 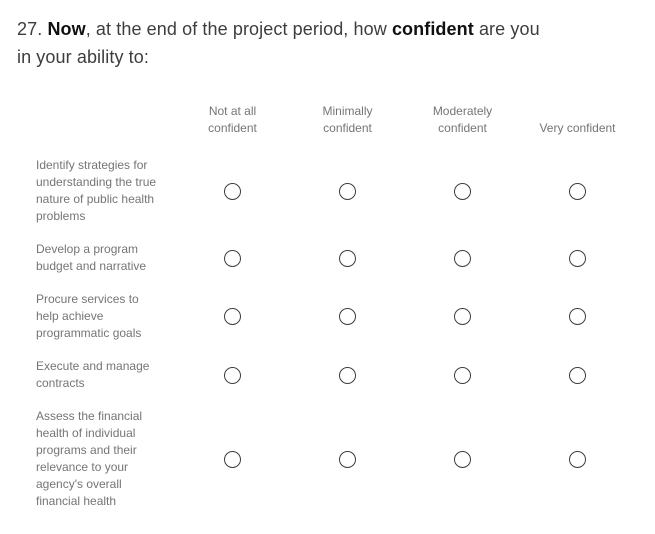 What do you see at coordinates (232, 119) in the screenshot?
I see `matrix-column-header: Not at all confident` at bounding box center [232, 119].